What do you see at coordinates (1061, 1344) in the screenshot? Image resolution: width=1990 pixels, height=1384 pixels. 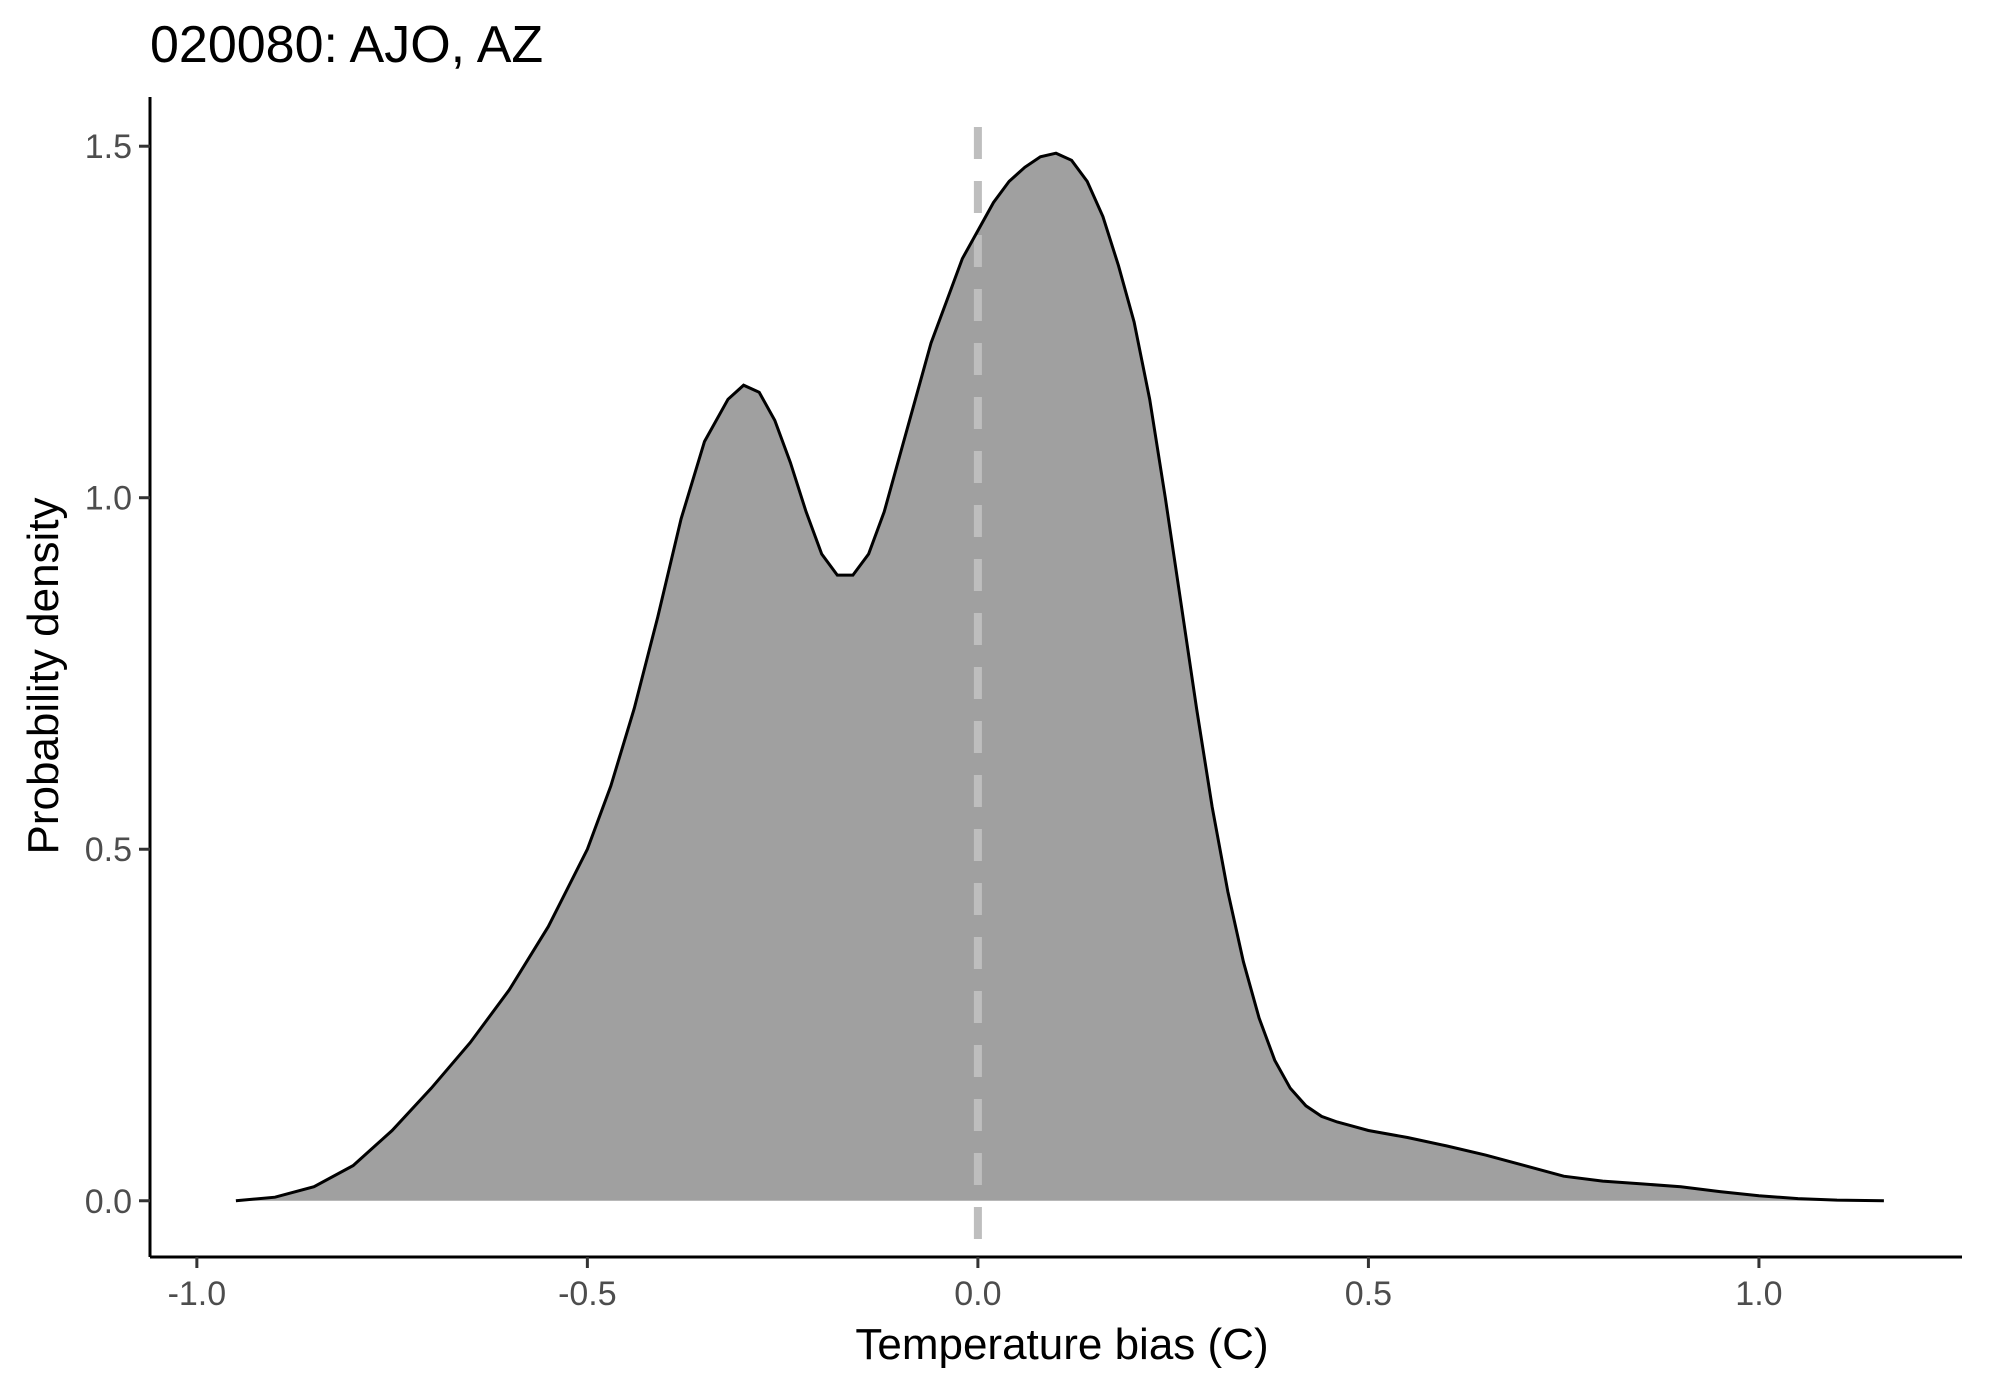 I see `x-axis-title: Temperature bias (C)` at bounding box center [1061, 1344].